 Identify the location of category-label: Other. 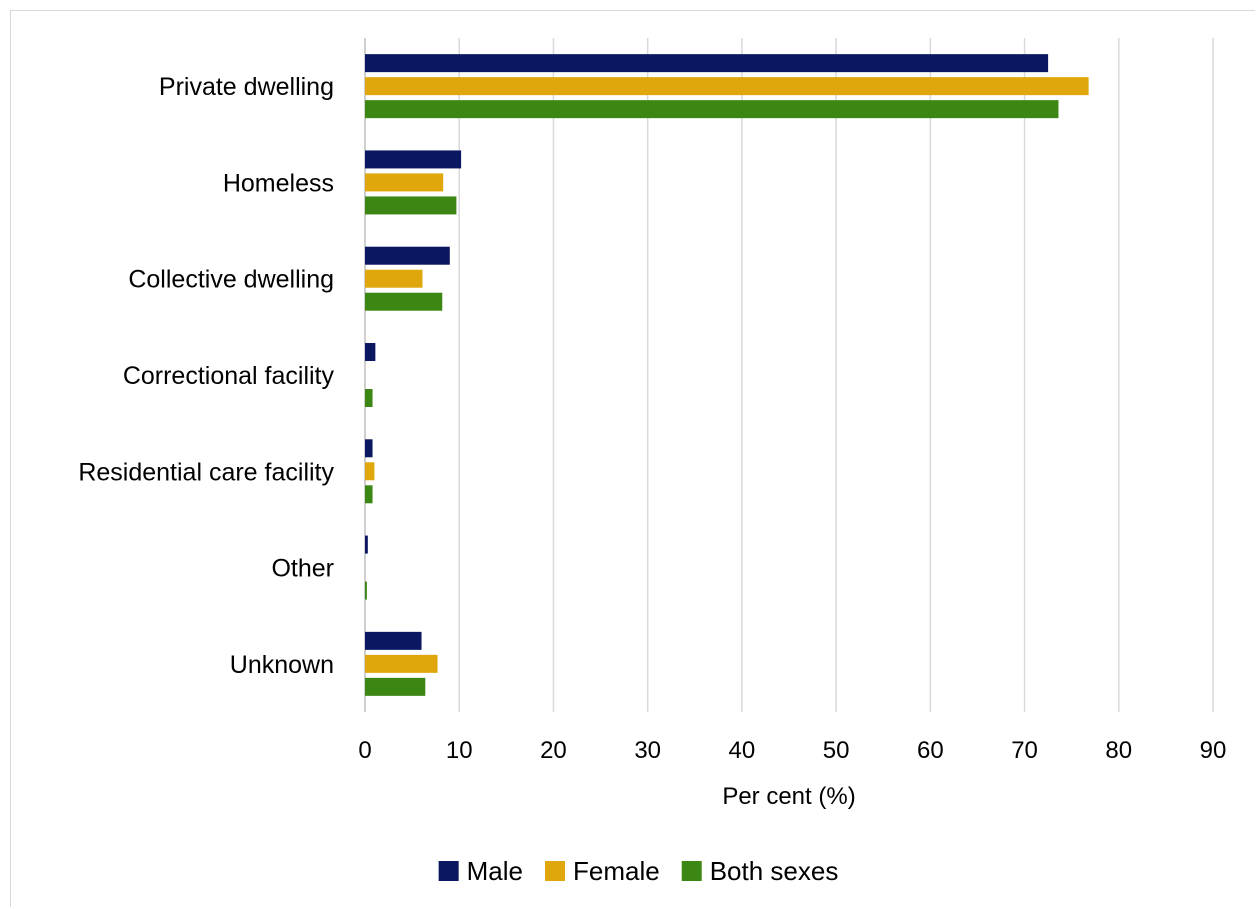
(302, 569).